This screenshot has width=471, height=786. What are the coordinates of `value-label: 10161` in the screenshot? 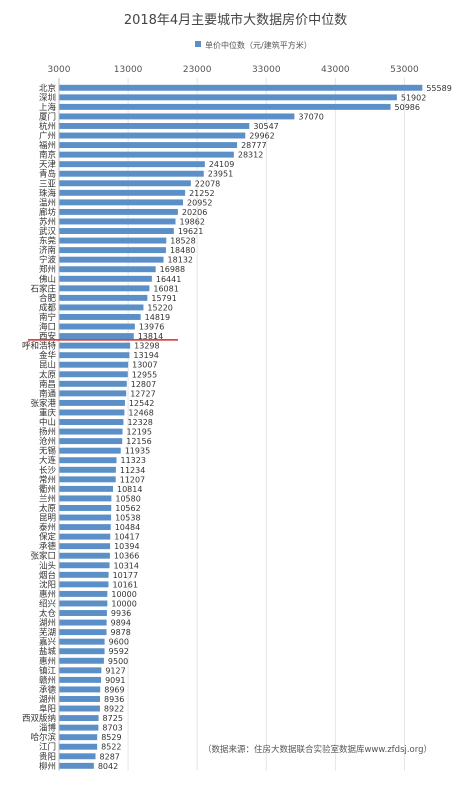 It's located at (124, 584).